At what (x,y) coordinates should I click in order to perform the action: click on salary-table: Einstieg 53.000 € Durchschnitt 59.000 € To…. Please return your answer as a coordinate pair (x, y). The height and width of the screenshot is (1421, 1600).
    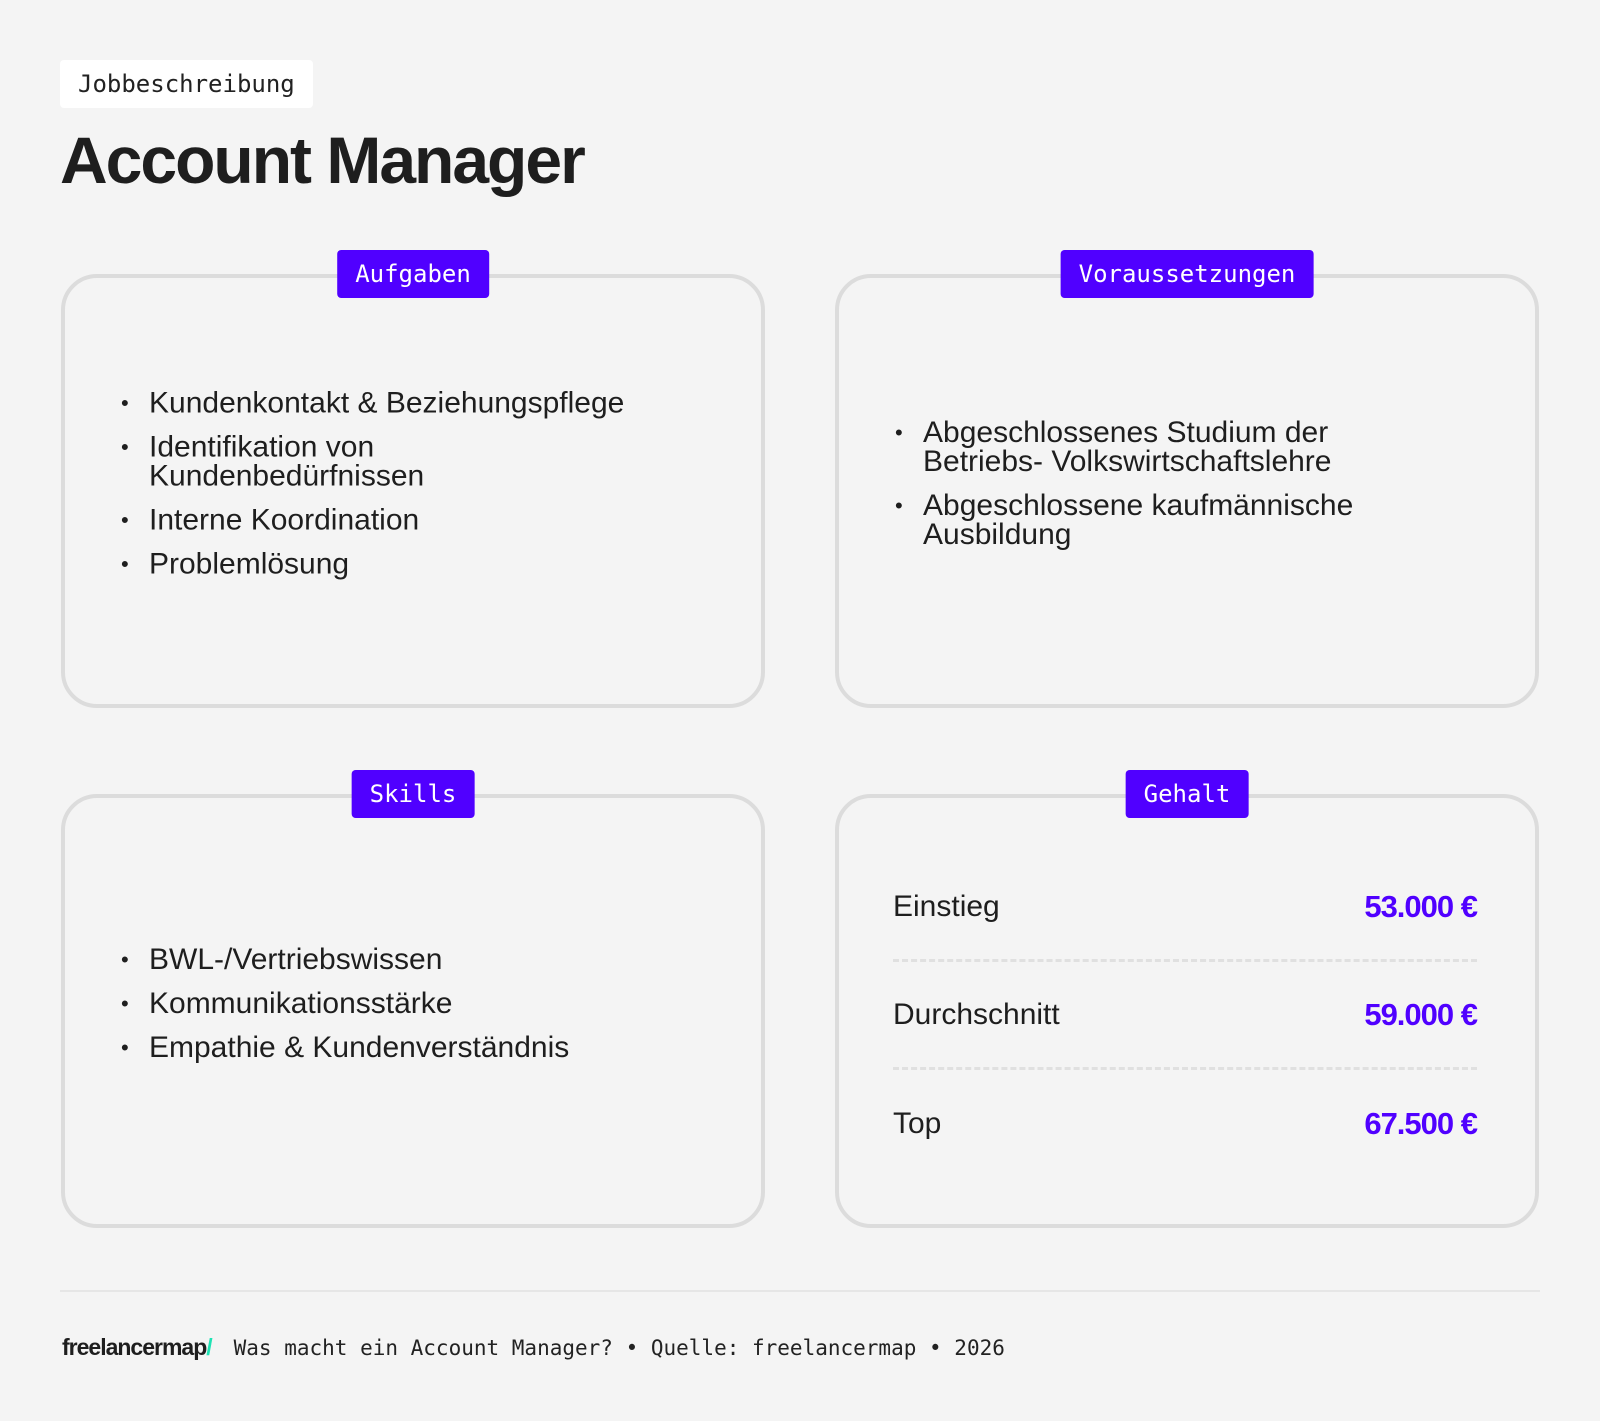
    Looking at the image, I should click on (1185, 1016).